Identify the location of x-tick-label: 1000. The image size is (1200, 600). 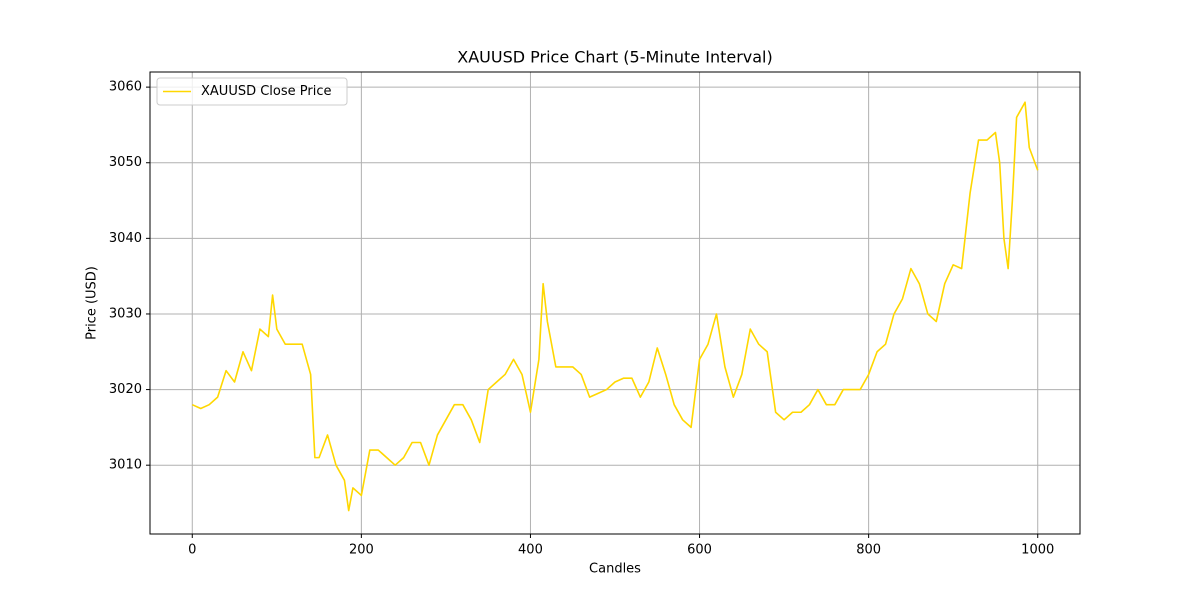
(1037, 550).